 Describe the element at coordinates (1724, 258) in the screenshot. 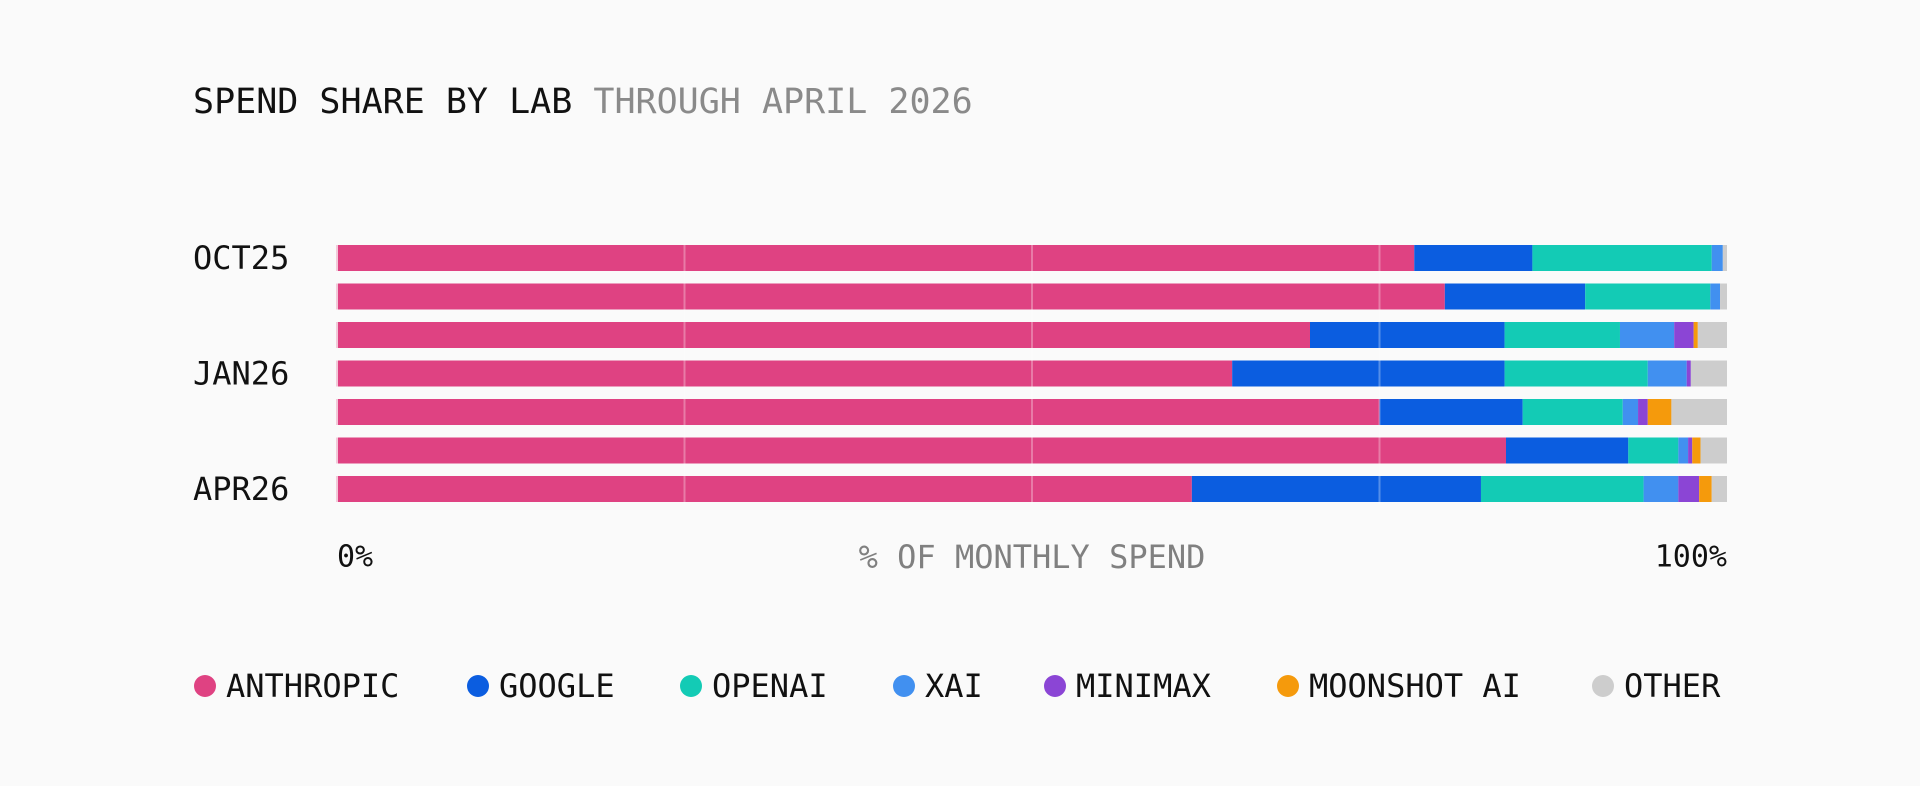

I see `bar-segment-other-oct25` at that location.